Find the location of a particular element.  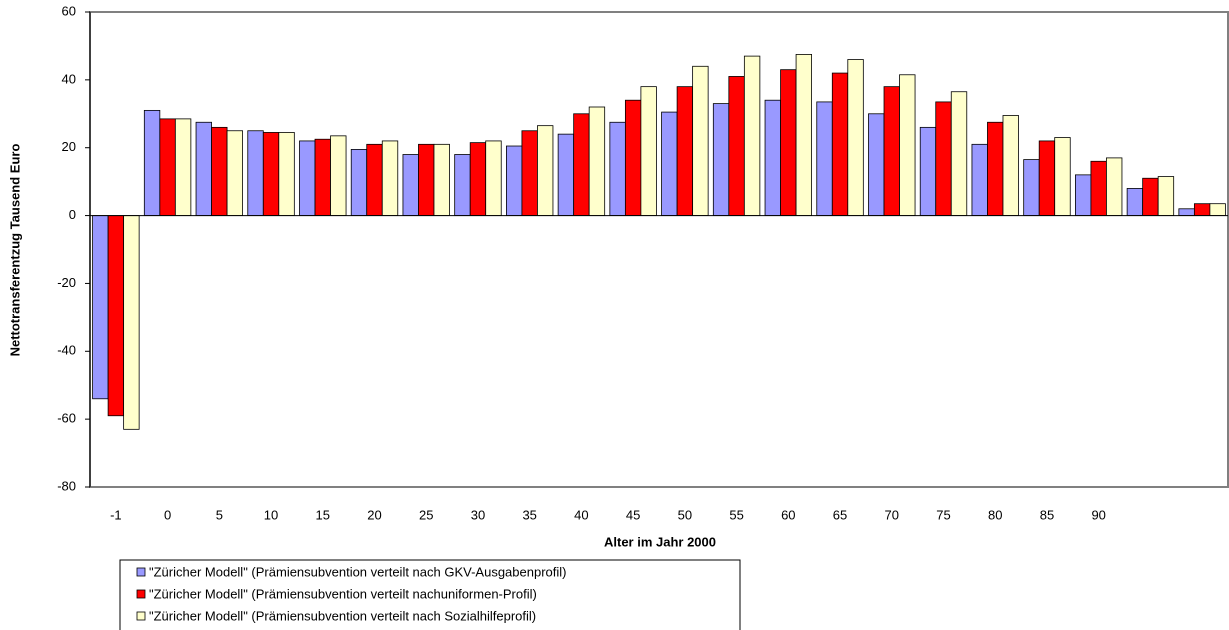

x-tick-label: 70 is located at coordinates (892, 514).